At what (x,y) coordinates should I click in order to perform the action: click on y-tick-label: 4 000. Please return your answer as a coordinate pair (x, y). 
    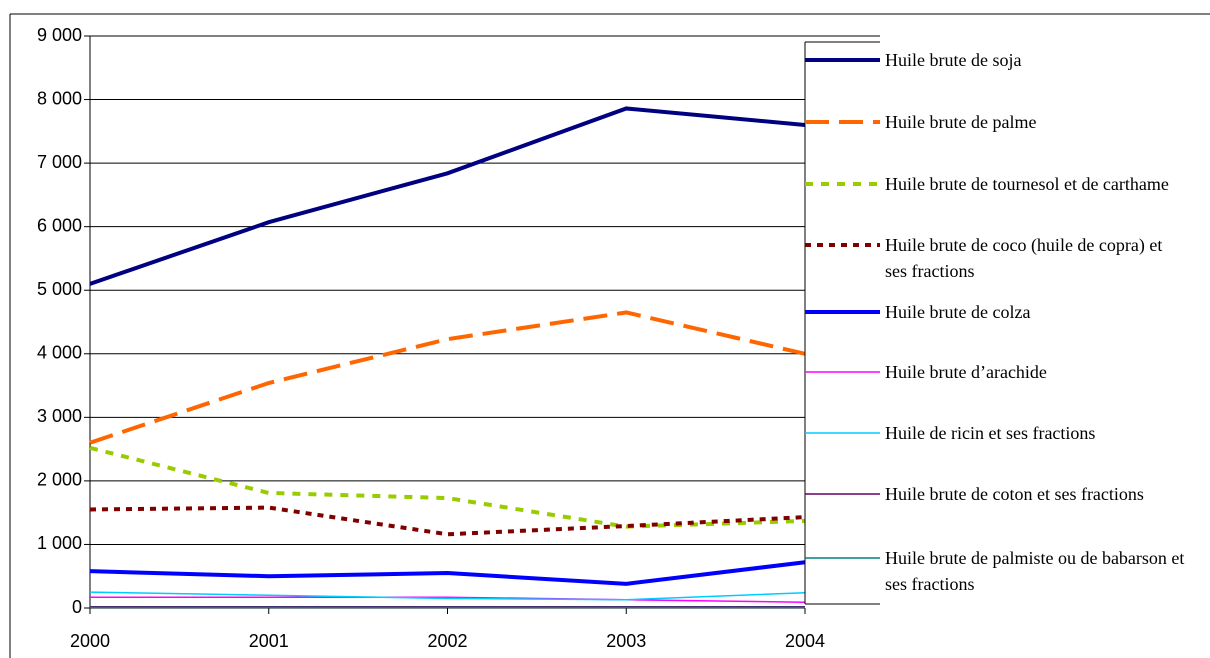
    Looking at the image, I should click on (59, 353).